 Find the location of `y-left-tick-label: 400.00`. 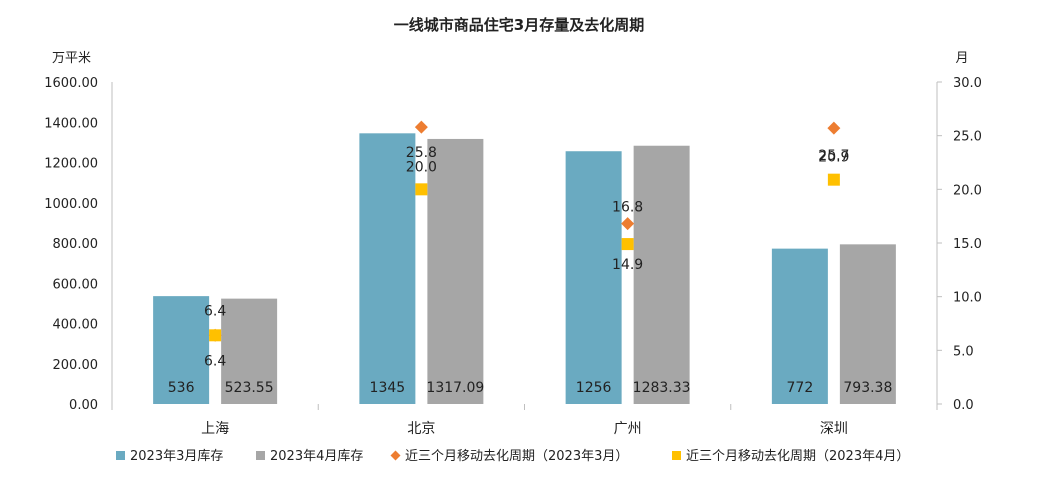

y-left-tick-label: 400.00 is located at coordinates (76, 325).